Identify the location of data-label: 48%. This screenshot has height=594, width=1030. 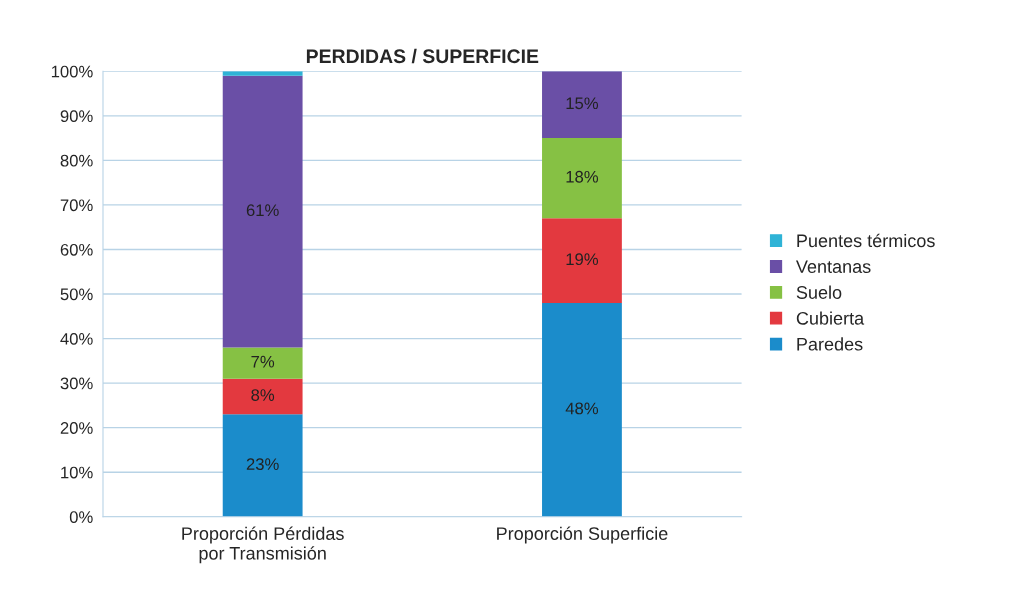
(582, 408).